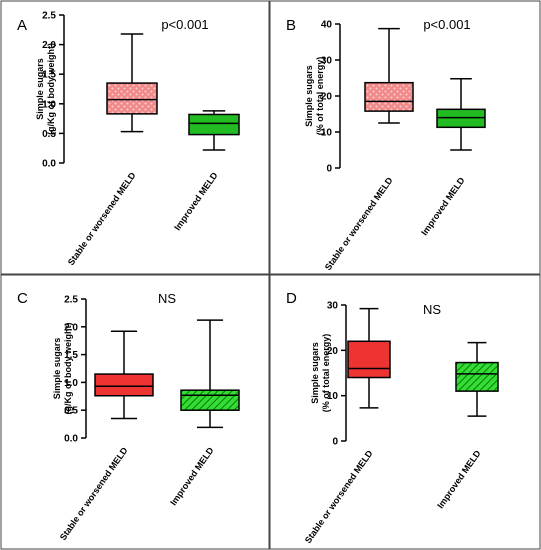 The width and height of the screenshot is (541, 550). I want to click on panel-letter: D, so click(291, 298).